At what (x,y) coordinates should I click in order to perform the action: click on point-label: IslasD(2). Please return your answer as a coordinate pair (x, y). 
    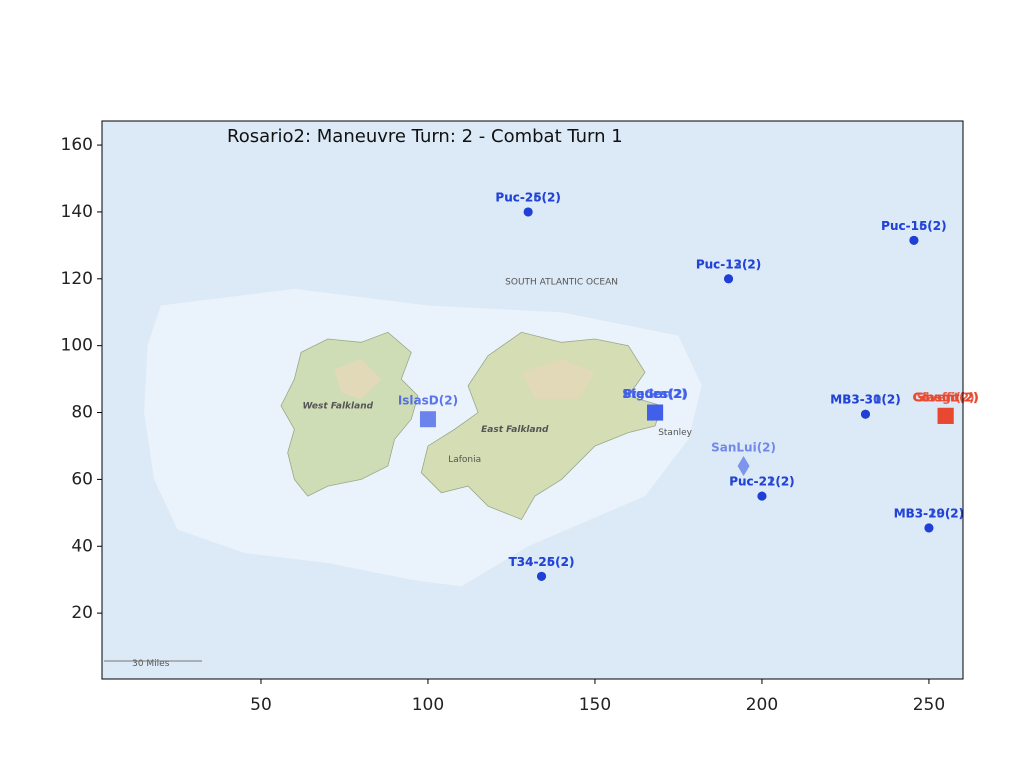
    Looking at the image, I should click on (428, 401).